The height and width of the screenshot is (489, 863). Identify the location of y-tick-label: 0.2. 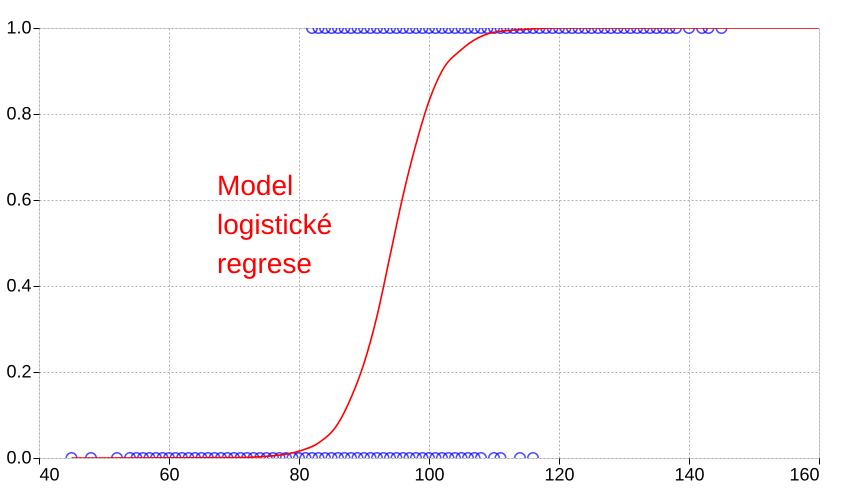
(19, 372).